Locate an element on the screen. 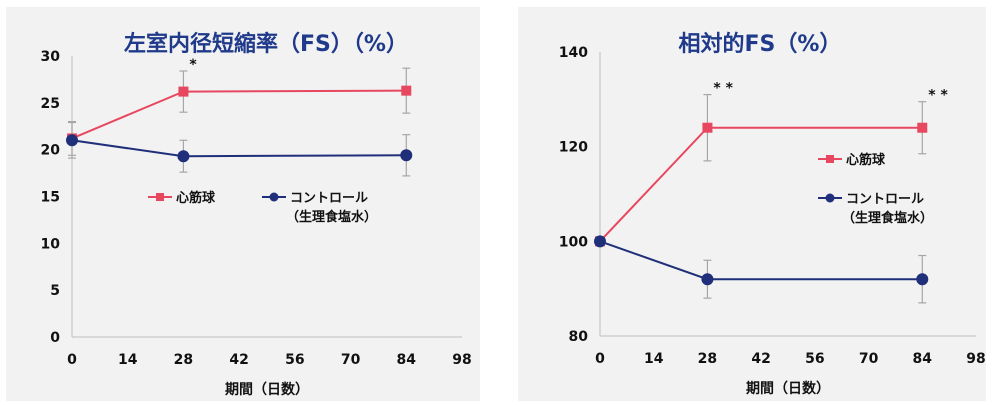 The height and width of the screenshot is (405, 992). fs-x-tick-label: 0 is located at coordinates (72, 360).